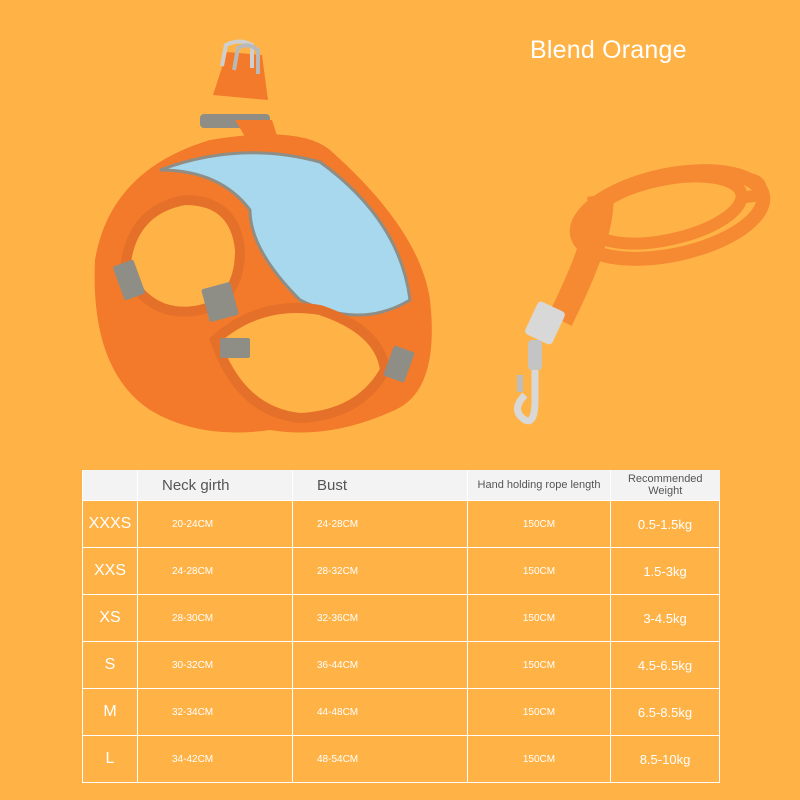  I want to click on size-cell: XXXS, so click(110, 524).